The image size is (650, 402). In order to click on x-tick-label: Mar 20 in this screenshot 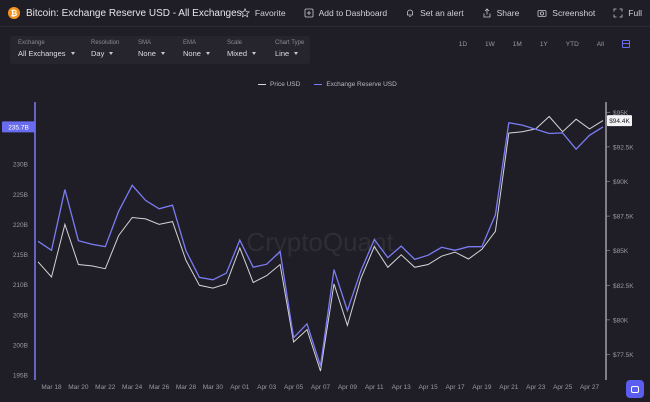, I will do `click(78, 387)`.